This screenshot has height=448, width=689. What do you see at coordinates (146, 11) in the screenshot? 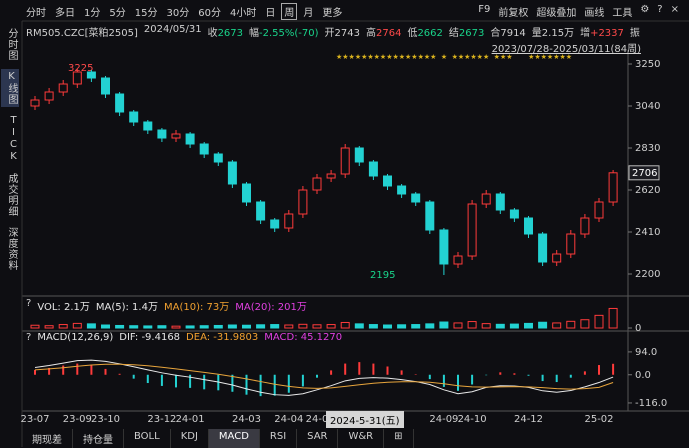
I see `period-tab: 15分` at bounding box center [146, 11].